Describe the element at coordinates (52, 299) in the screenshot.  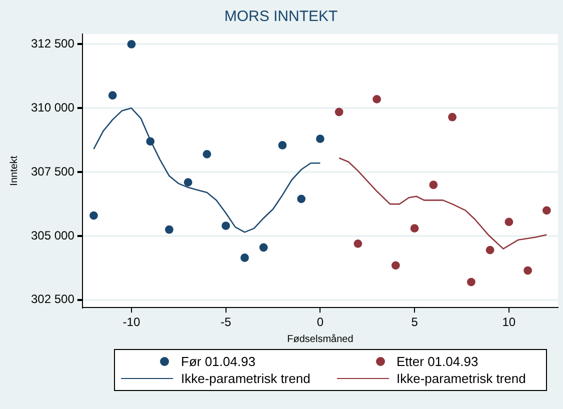
I see `y-tick-label: 302 500` at that location.